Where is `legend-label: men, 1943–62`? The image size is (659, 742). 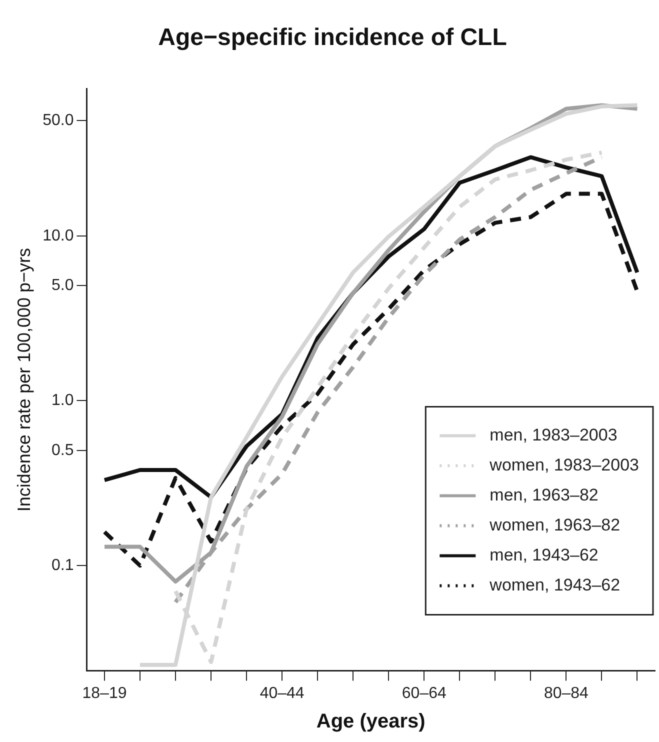 legend-label: men, 1943–62 is located at coordinates (544, 554).